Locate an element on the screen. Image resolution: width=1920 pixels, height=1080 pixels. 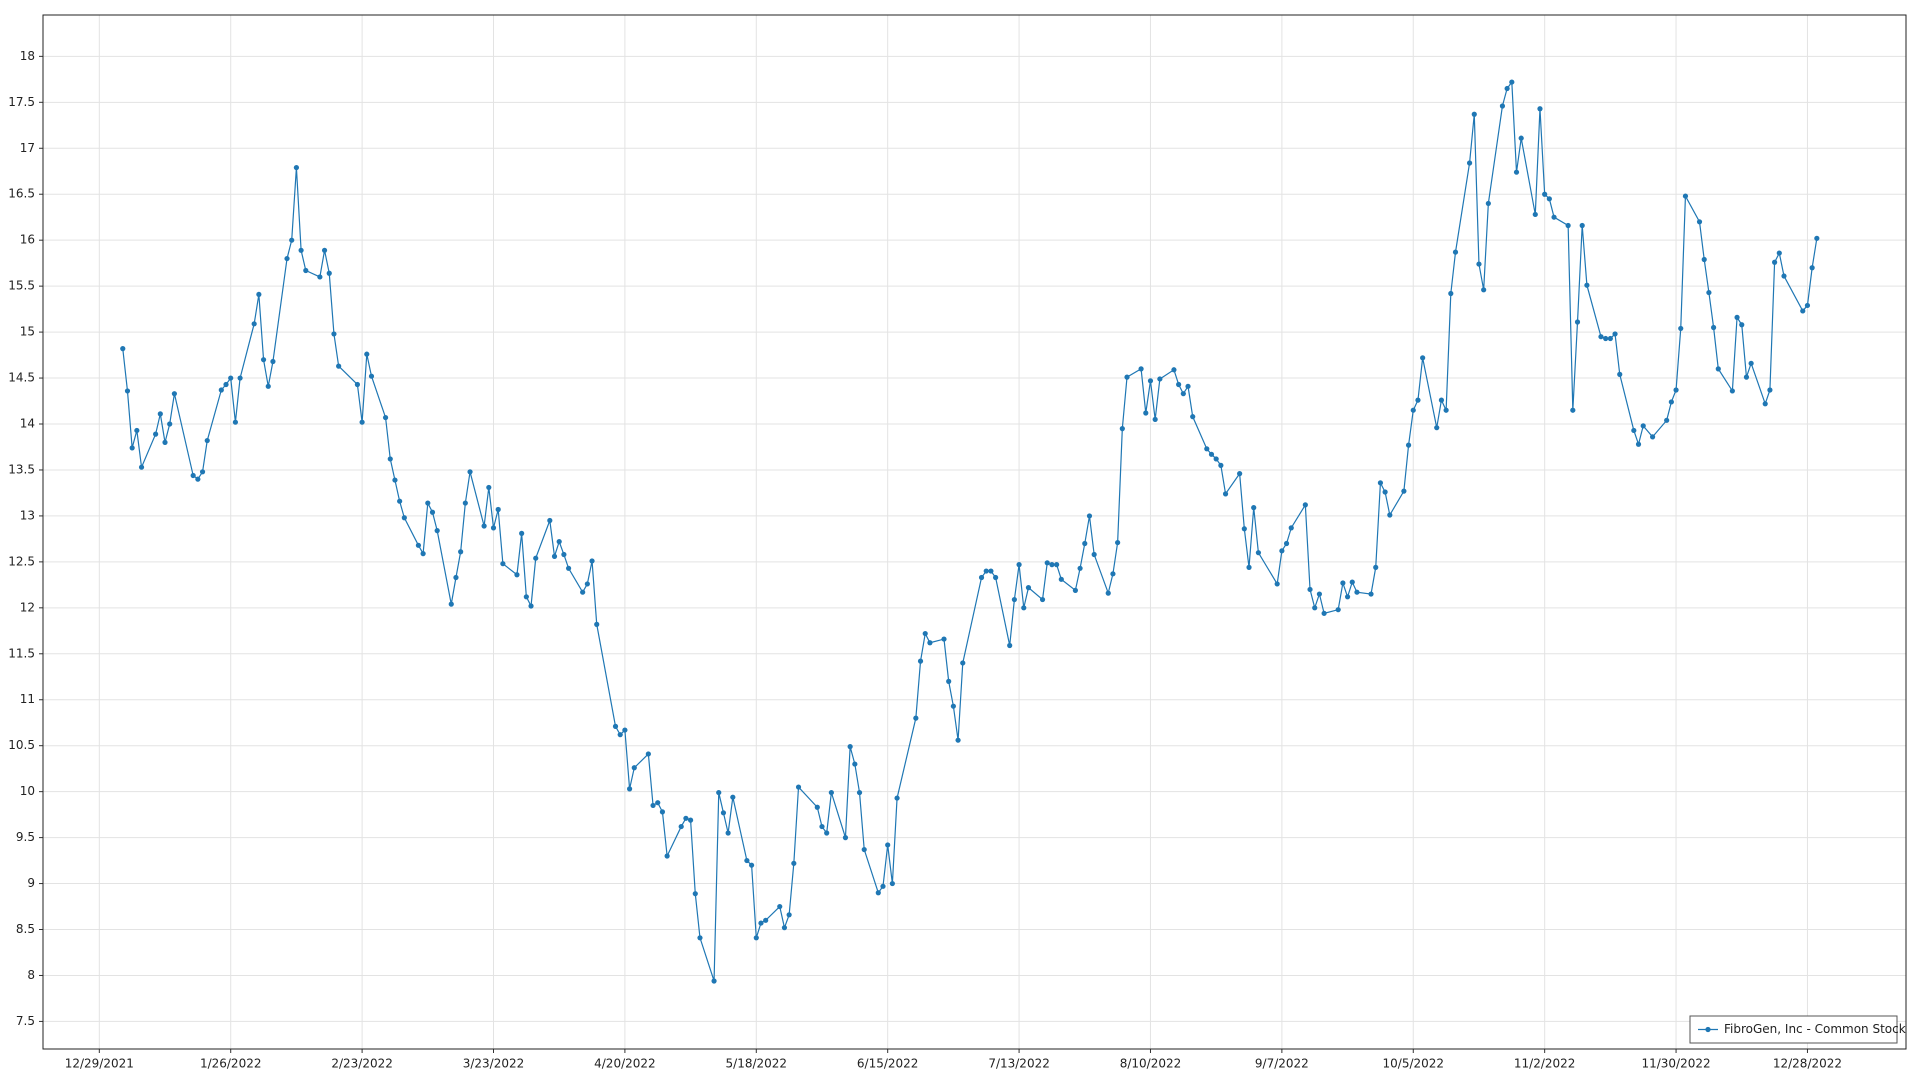
y-tick-label: 10.5 is located at coordinates (21, 745).